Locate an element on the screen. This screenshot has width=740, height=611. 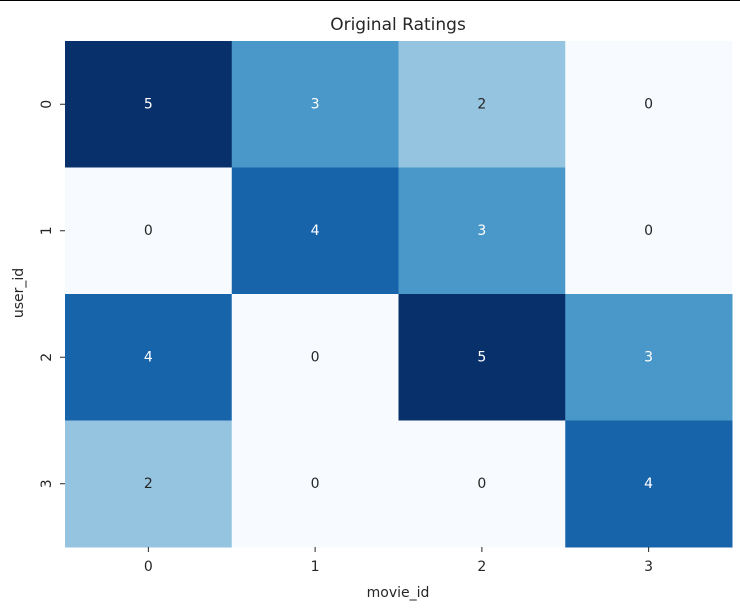
heatmap-cell-r3-c2 is located at coordinates (482, 484).